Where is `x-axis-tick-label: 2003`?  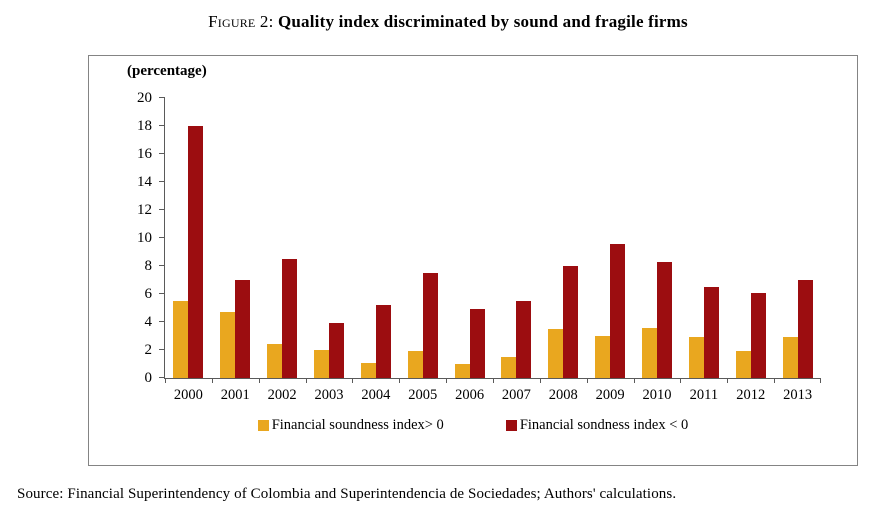
x-axis-tick-label: 2003 is located at coordinates (329, 395).